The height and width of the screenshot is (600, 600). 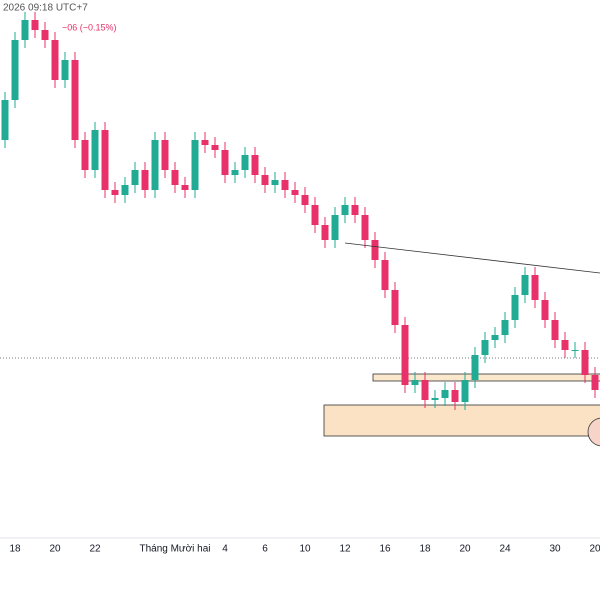 I want to click on x-tick-label: 4, so click(x=225, y=549).